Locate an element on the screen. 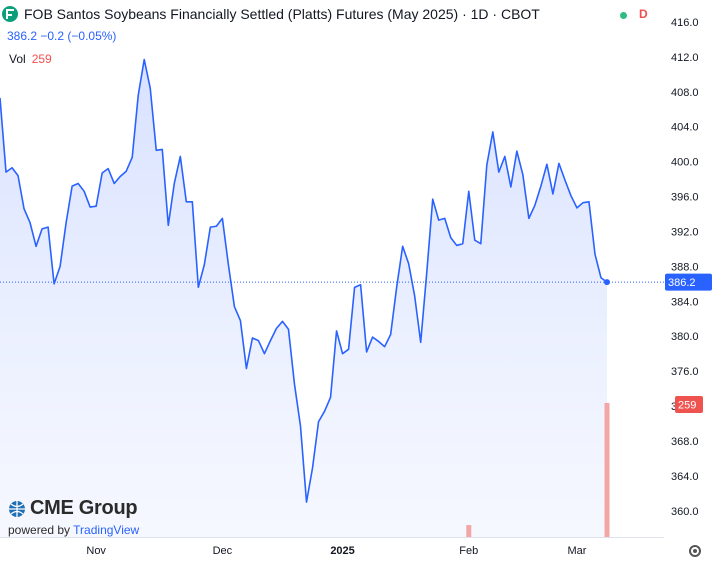 This screenshot has width=714, height=561. last-price-badge: 386.2 is located at coordinates (688, 282).